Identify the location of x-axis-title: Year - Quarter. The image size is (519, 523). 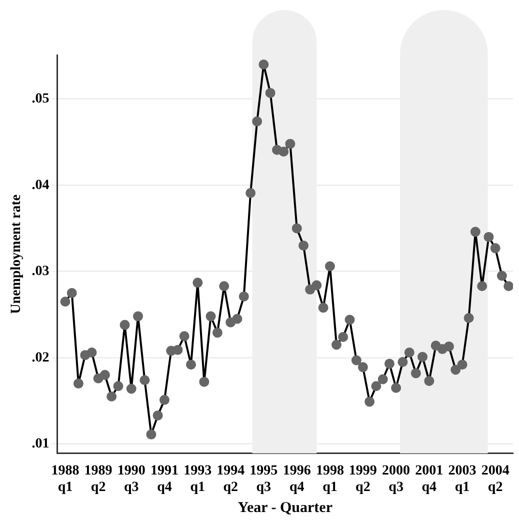
(285, 508).